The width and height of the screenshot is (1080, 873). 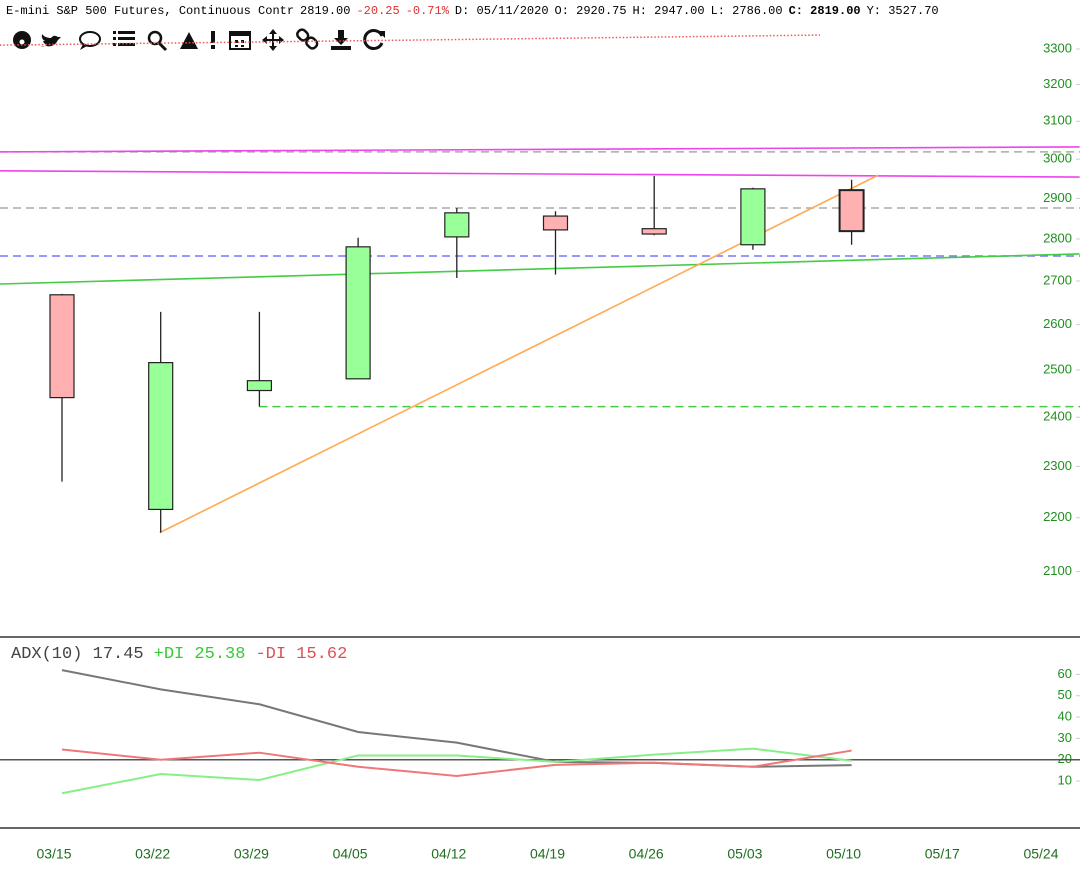 I want to click on triangle-icon, so click(x=189, y=40).